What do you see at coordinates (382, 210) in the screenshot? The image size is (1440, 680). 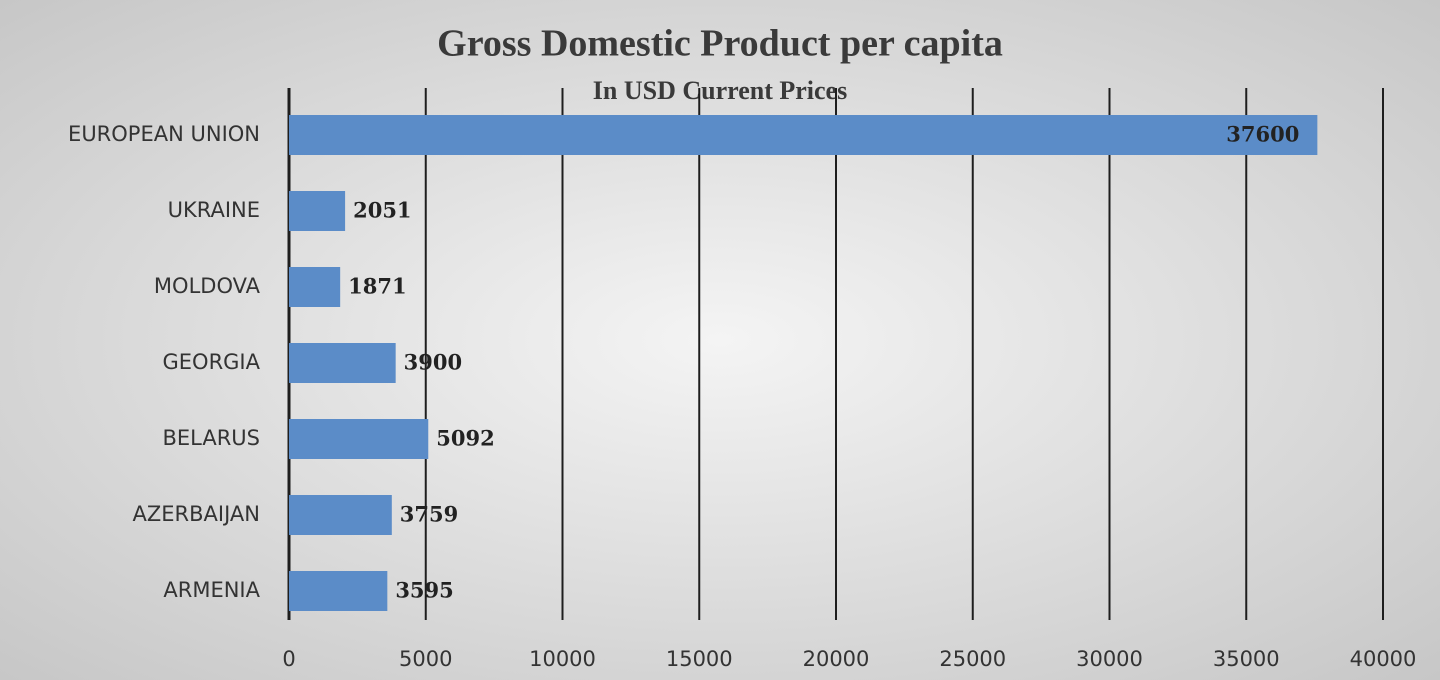 I see `value-label: 2051` at bounding box center [382, 210].